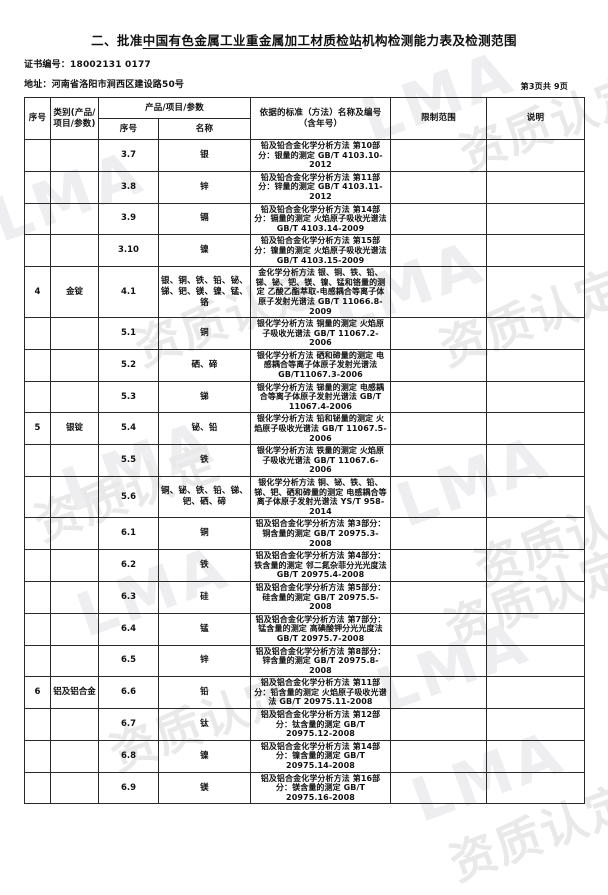 Image resolution: width=608 pixels, height=895 pixels. What do you see at coordinates (204, 129) in the screenshot?
I see `column-header-product-name: 名称` at bounding box center [204, 129].